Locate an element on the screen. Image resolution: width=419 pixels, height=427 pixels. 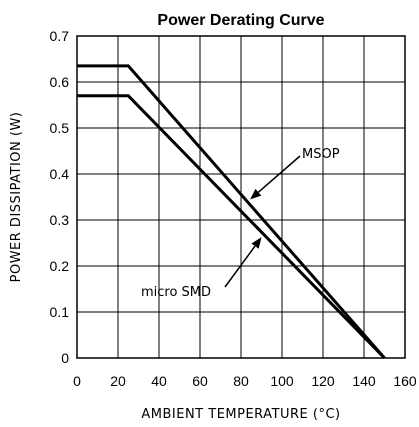
x-tick-label: 160 is located at coordinates (405, 381).